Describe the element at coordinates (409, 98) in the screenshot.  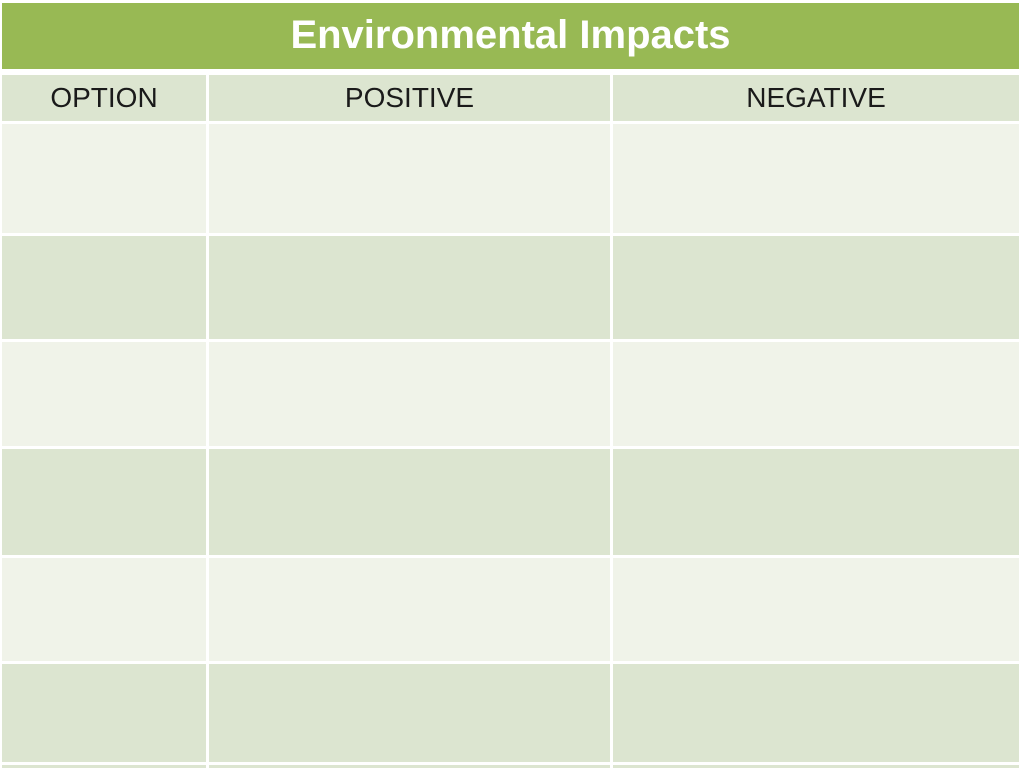
I see `column-header-positive: POSITIVE` at that location.